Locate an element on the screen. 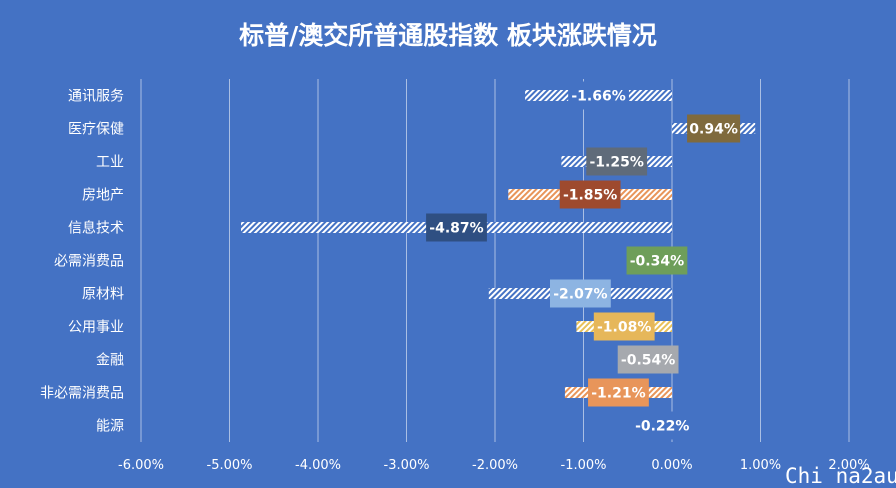 The height and width of the screenshot is (488, 896). category-label: 公用事业 is located at coordinates (96, 328).